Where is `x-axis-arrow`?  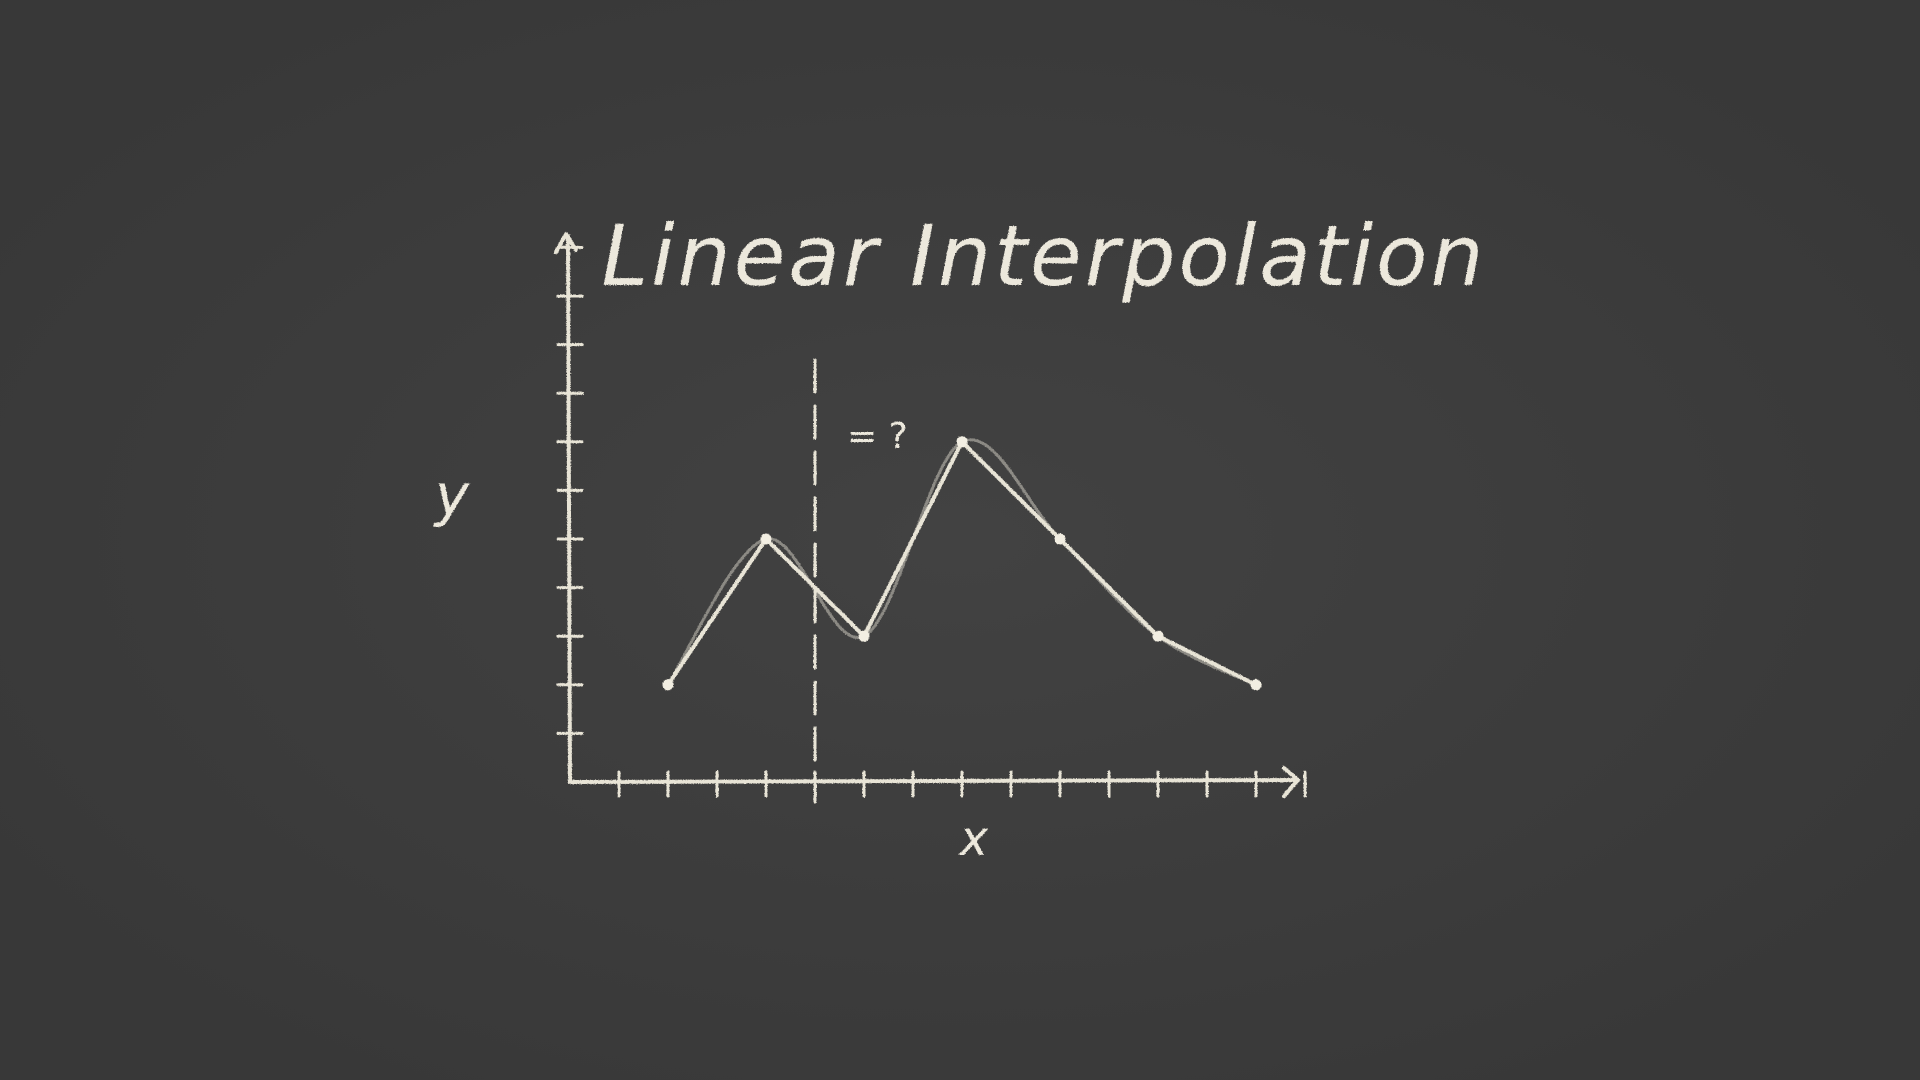
x-axis-arrow is located at coordinates (1291, 782).